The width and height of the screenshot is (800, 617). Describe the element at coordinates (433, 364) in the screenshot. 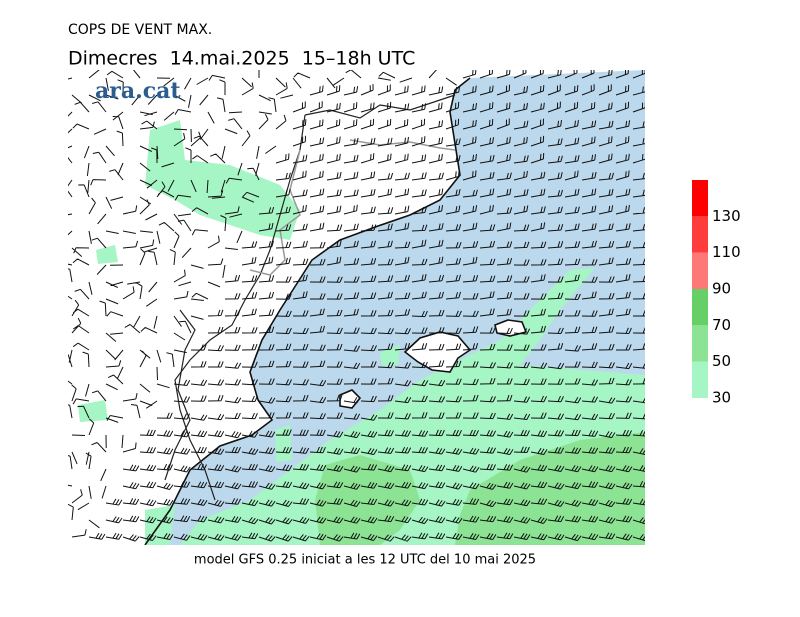

I see `islands` at that location.